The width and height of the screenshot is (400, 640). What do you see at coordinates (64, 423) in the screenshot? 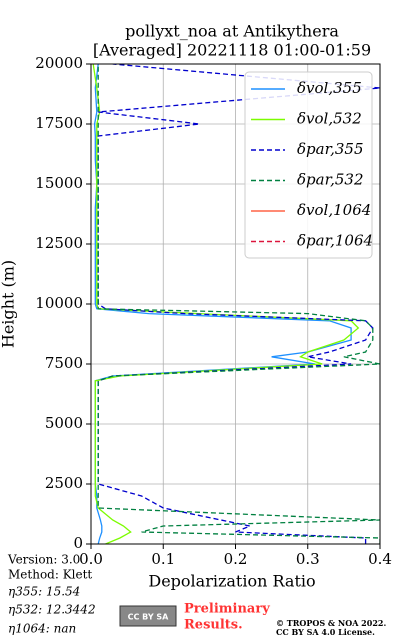
I see `y-tick-label: 5000` at bounding box center [64, 423].